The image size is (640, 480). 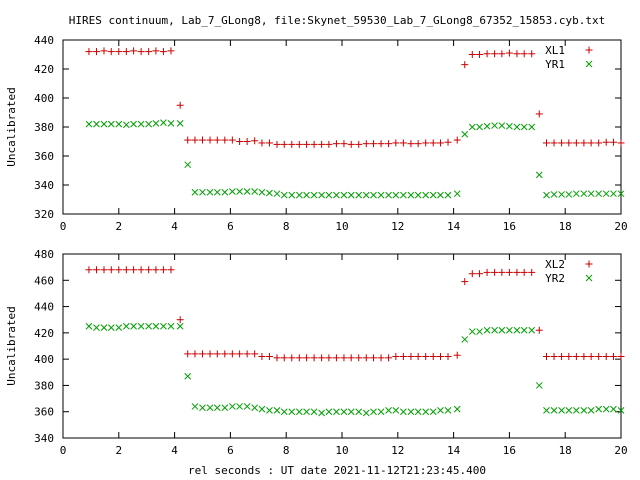 What do you see at coordinates (44, 333) in the screenshot?
I see `bottom-ytick-label: 420` at bounding box center [44, 333].